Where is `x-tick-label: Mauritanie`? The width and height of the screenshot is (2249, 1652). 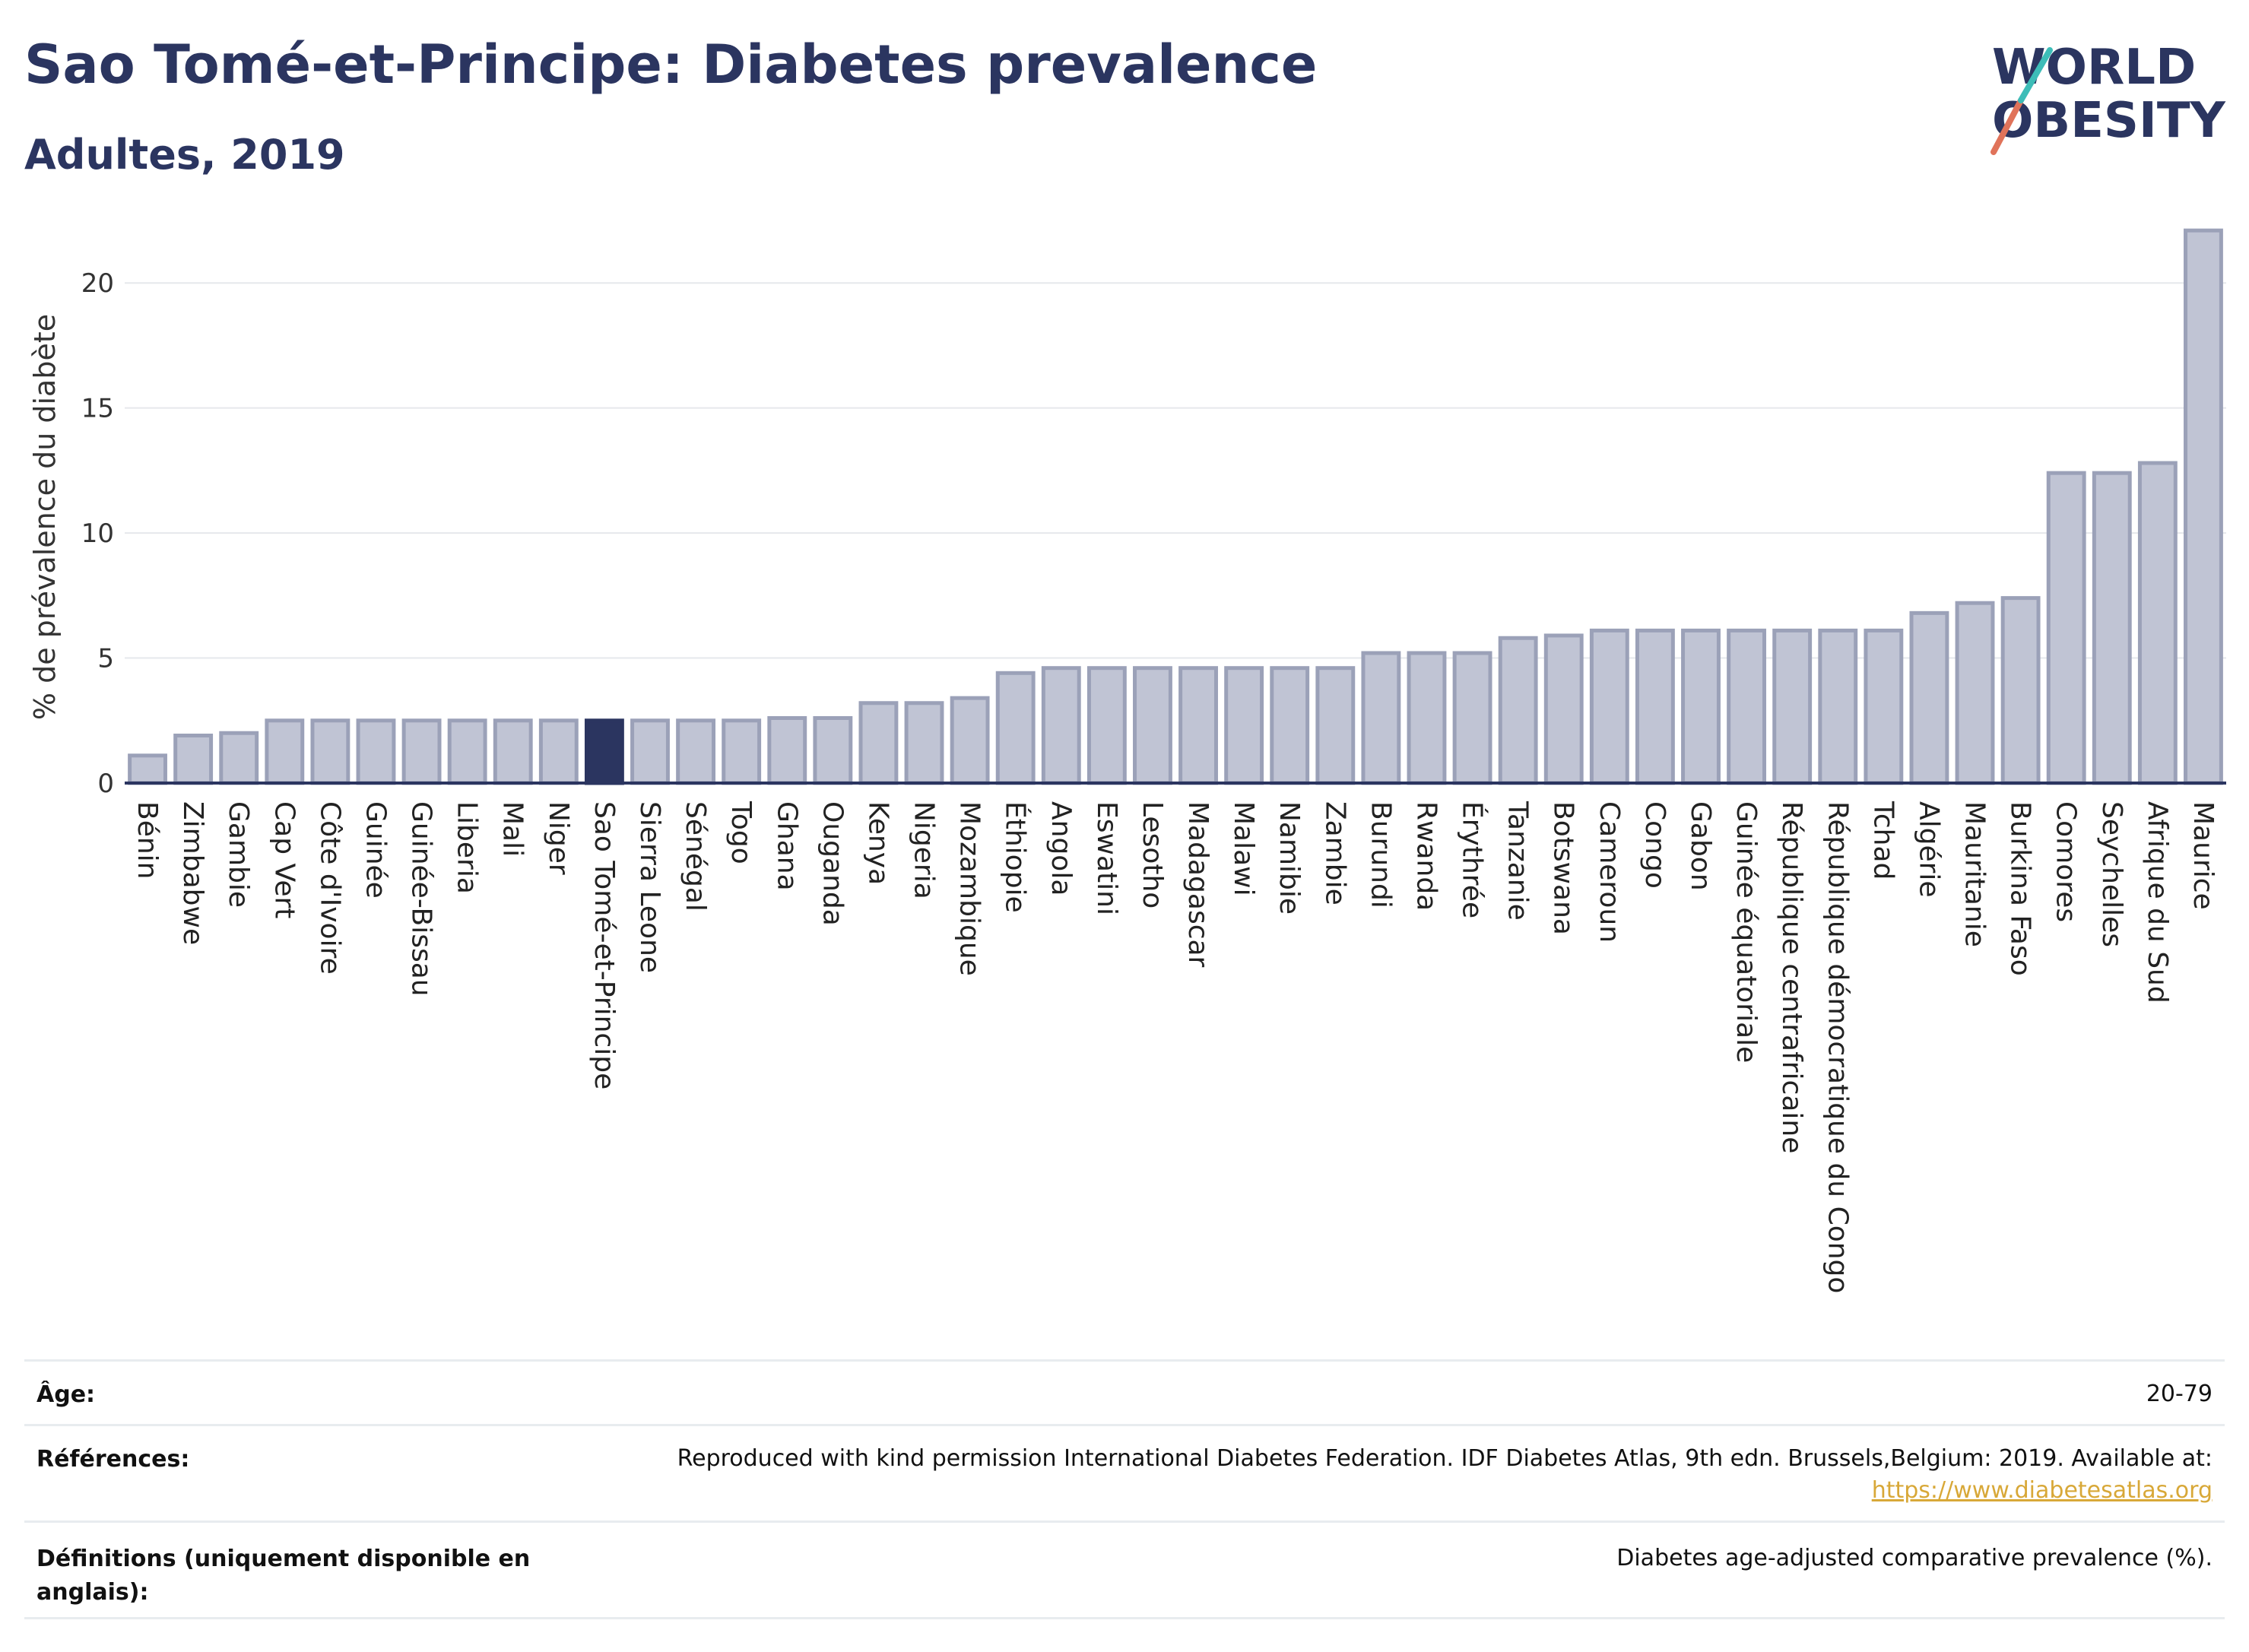 x-tick-label: Mauritanie is located at coordinates (1974, 874).